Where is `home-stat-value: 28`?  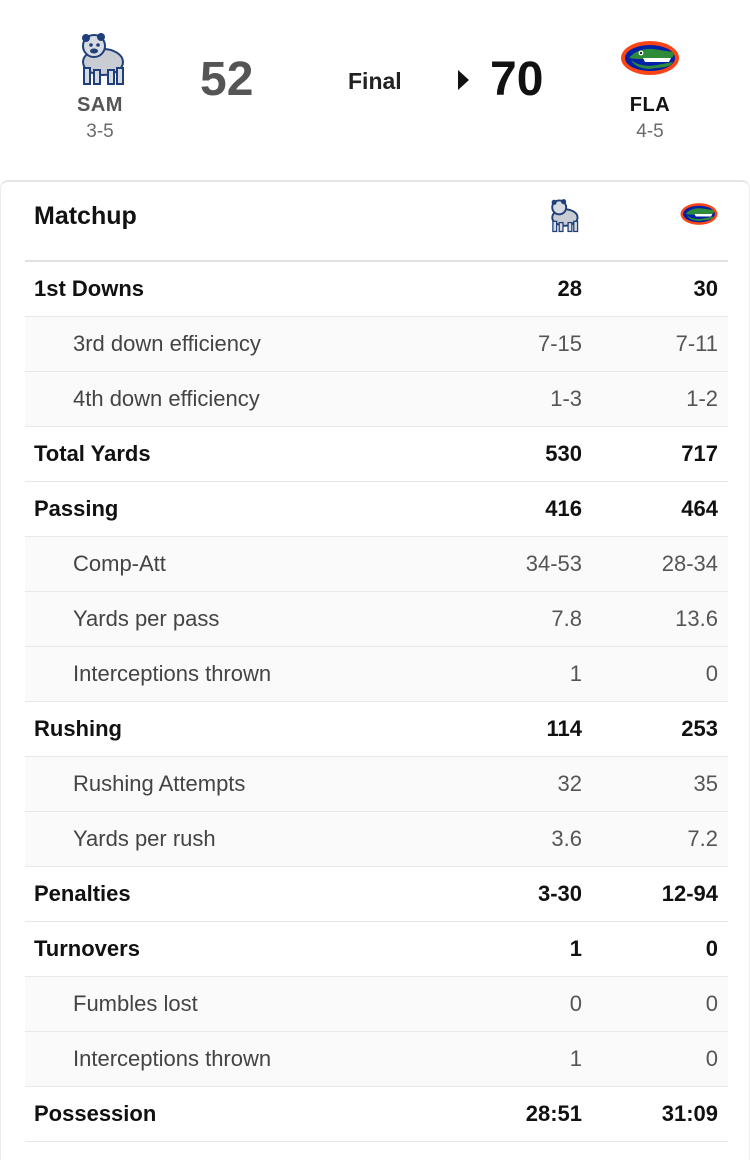 home-stat-value: 28 is located at coordinates (569, 288).